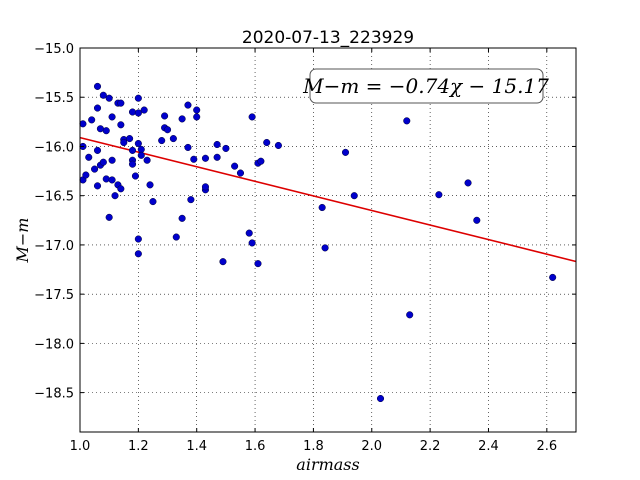  I want to click on x-tick-label: 1.6, so click(255, 446).